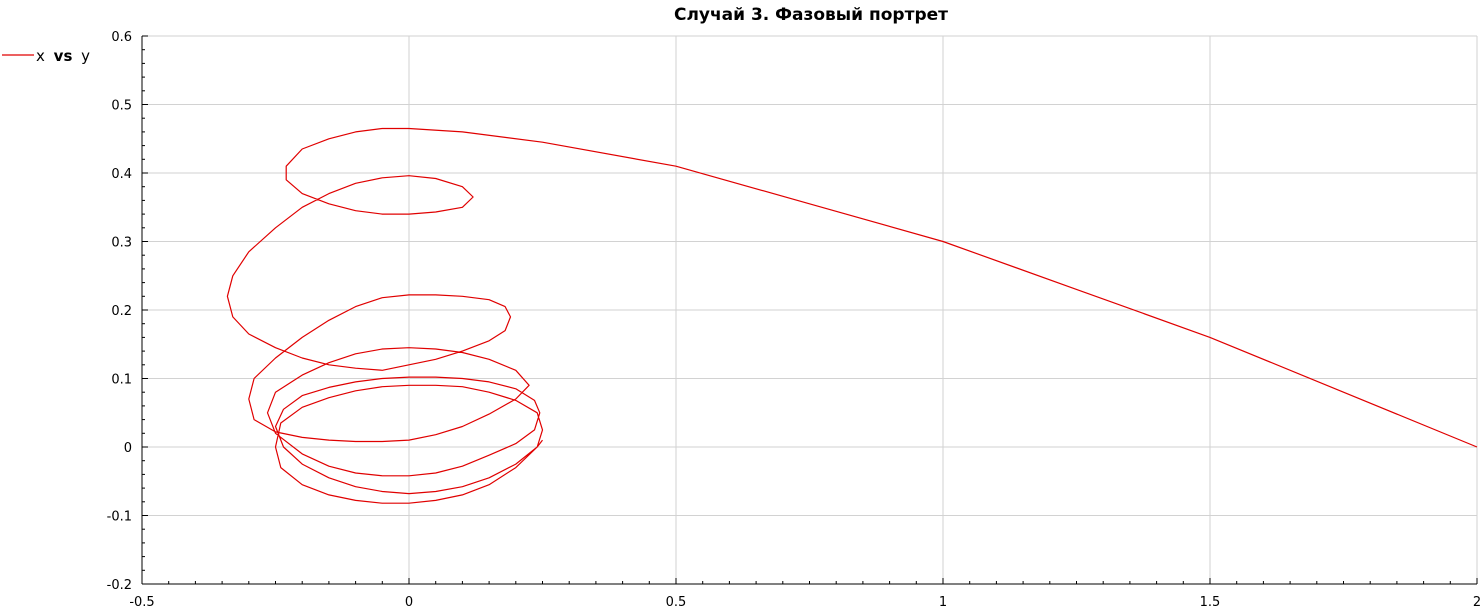 Image resolution: width=1482 pixels, height=612 pixels. Describe the element at coordinates (119, 585) in the screenshot. I see `y-tick-label-0: -0.2` at that location.